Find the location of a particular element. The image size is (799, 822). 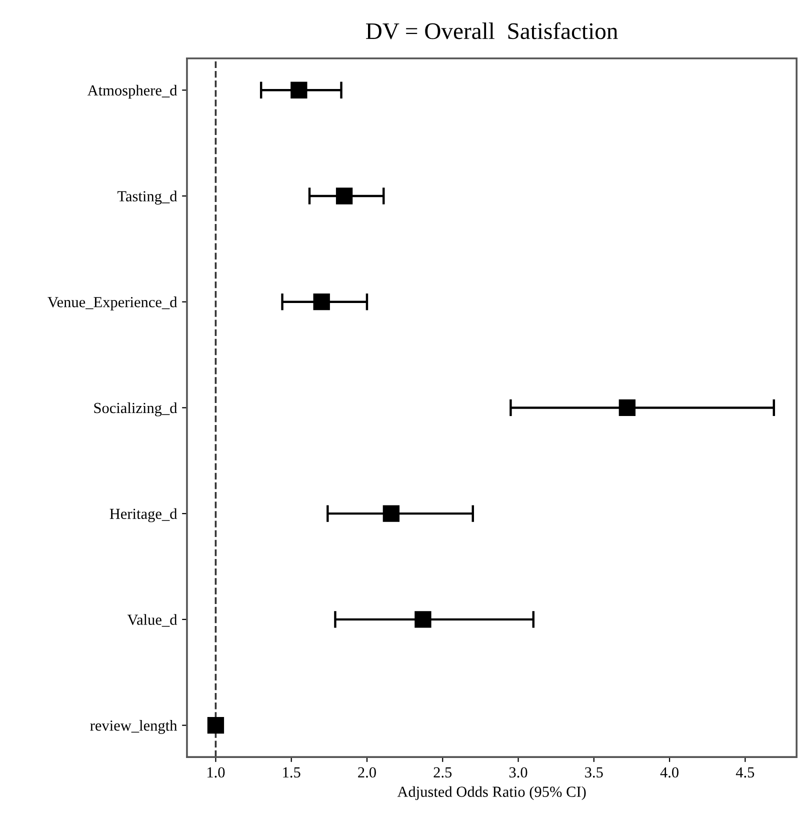

y-tick-label: review_length is located at coordinates (134, 727).